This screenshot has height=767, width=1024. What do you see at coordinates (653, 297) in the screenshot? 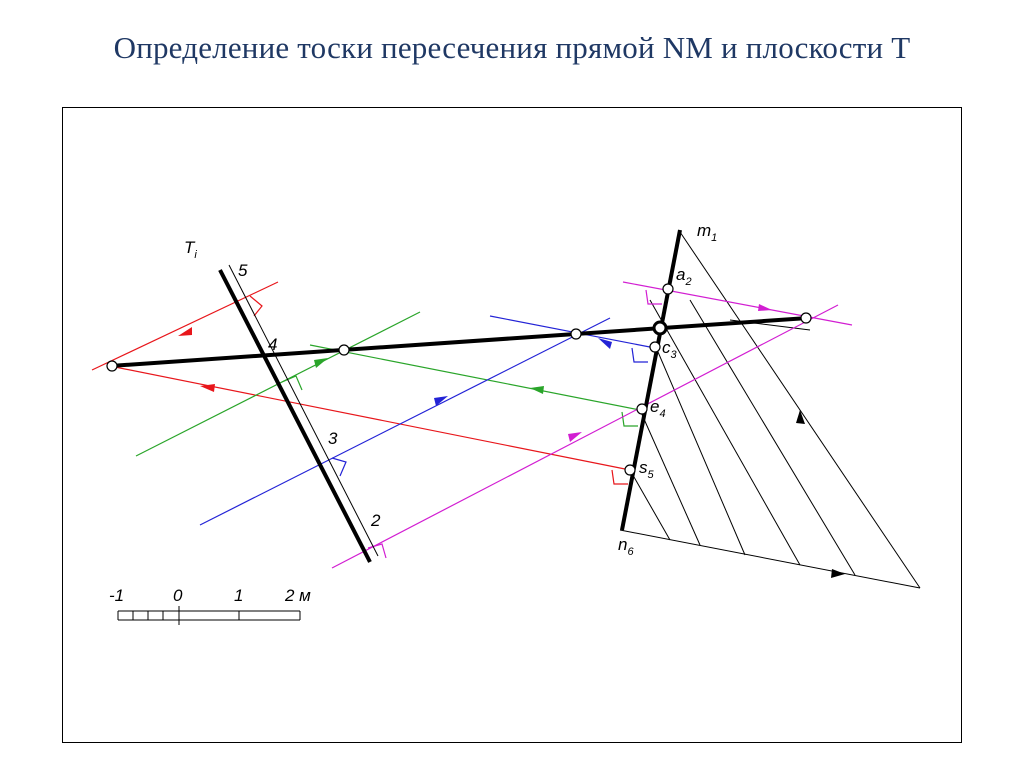
I see `magenta-perp-mark-a` at bounding box center [653, 297].